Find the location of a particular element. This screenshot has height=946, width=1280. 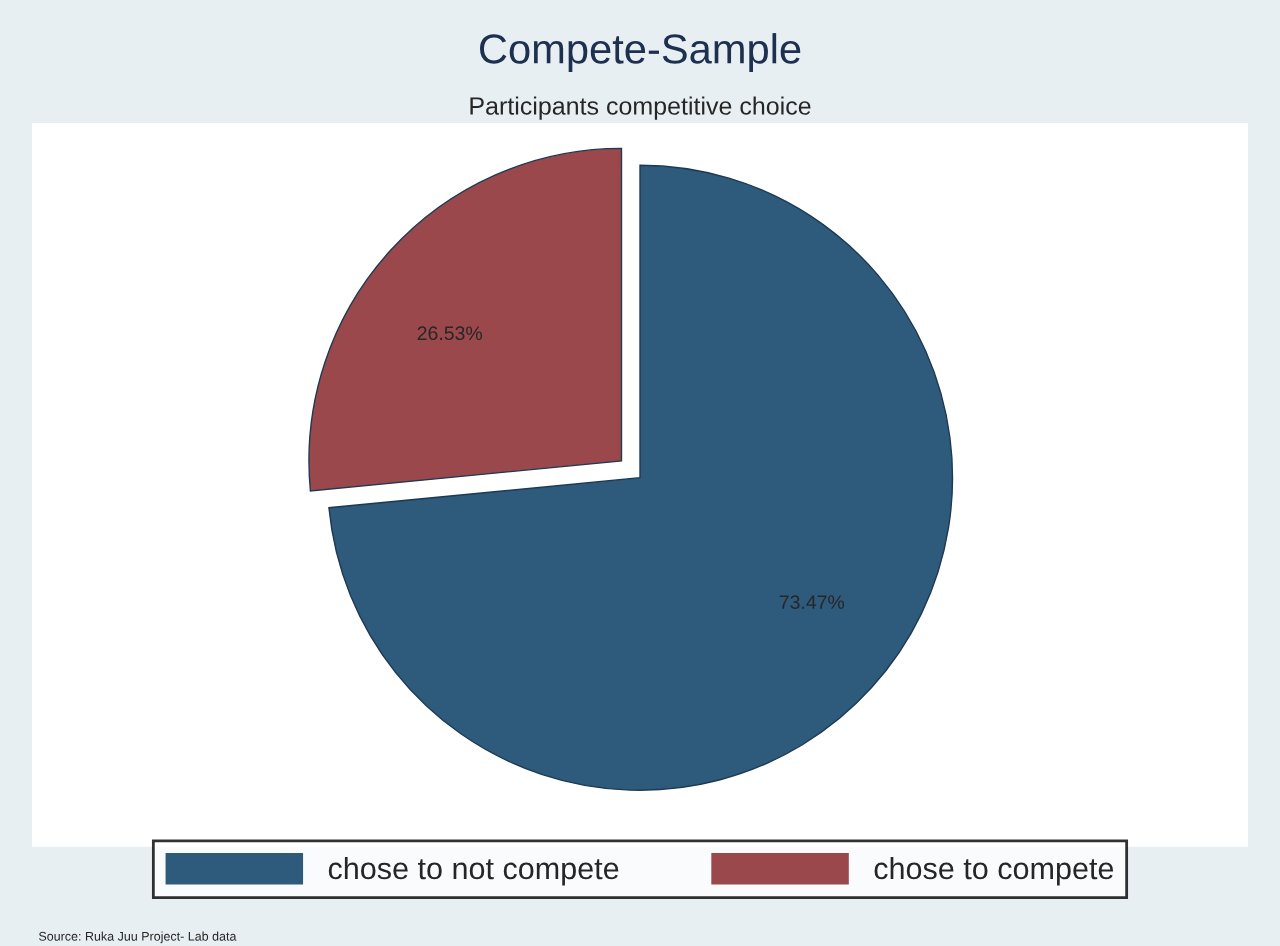

chart-title: Compete-Sample is located at coordinates (640, 52).